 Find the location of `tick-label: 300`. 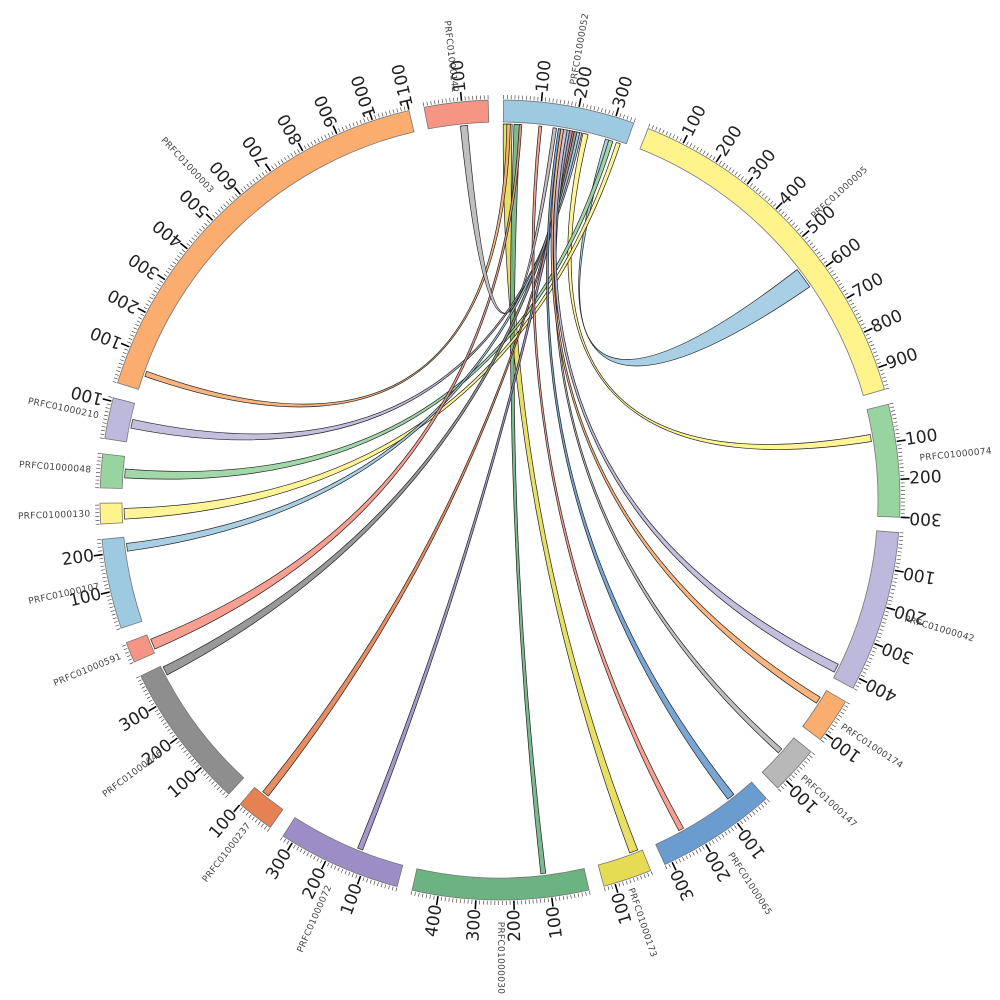

tick-label: 300 is located at coordinates (683, 885).